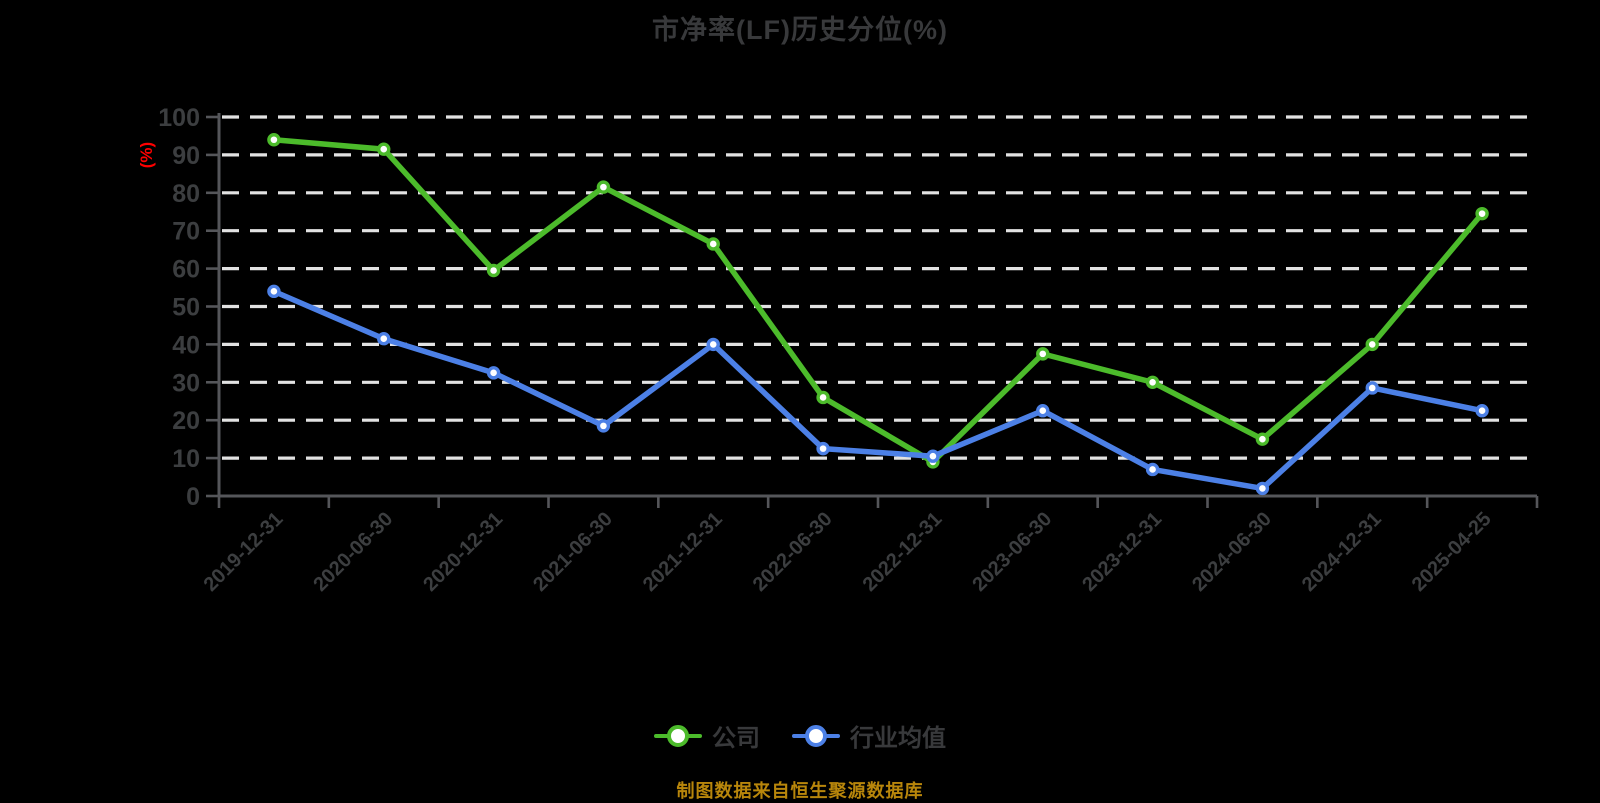 This screenshot has width=1600, height=803. Describe the element at coordinates (1342, 552) in the screenshot. I see `x-axis-label: 2024-12-31` at that location.